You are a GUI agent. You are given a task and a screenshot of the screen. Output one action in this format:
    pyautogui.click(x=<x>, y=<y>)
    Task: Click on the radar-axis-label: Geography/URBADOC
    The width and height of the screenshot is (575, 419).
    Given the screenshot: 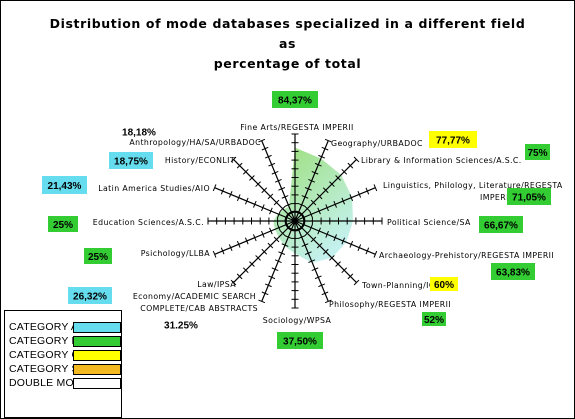 What is the action you would take?
    pyautogui.click(x=377, y=143)
    